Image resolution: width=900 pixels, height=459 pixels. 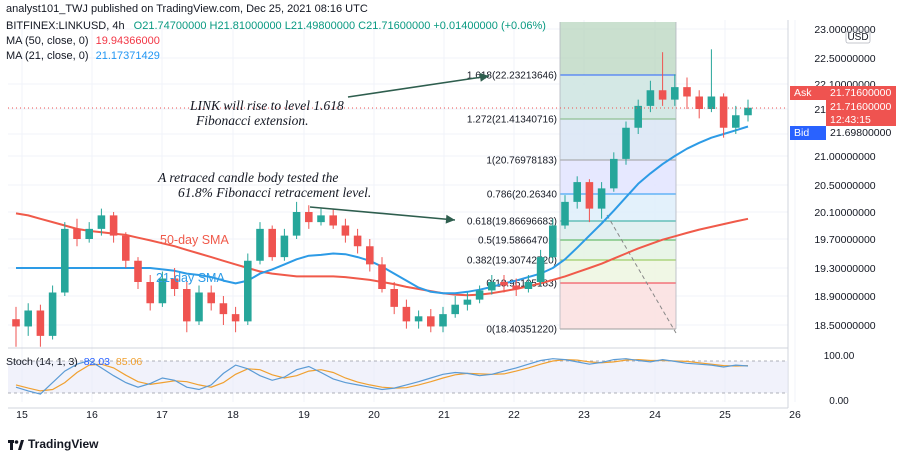 What do you see at coordinates (53, 444) in the screenshot?
I see `tradingview-logo: TradingView` at bounding box center [53, 444].